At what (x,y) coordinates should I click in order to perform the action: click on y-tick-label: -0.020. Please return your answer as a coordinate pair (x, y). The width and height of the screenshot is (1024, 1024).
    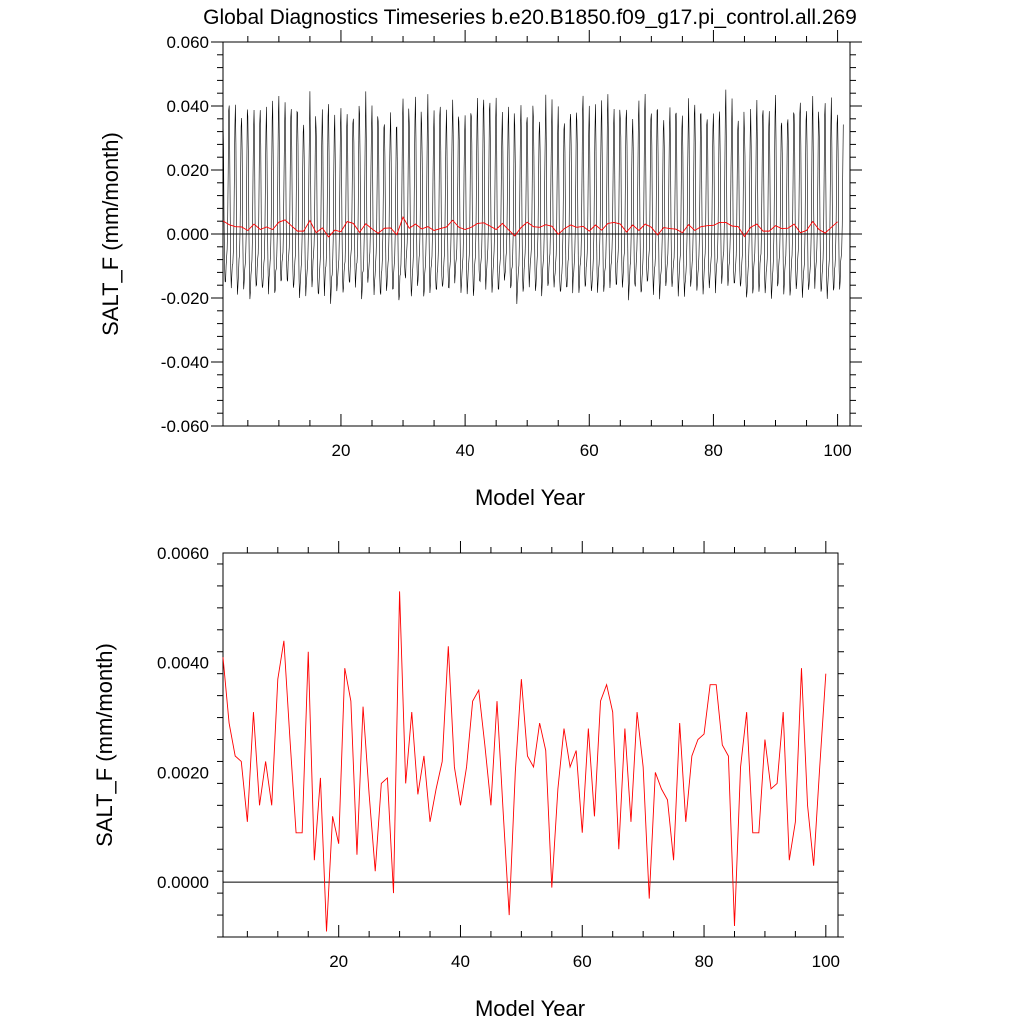
    Looking at the image, I should click on (185, 298).